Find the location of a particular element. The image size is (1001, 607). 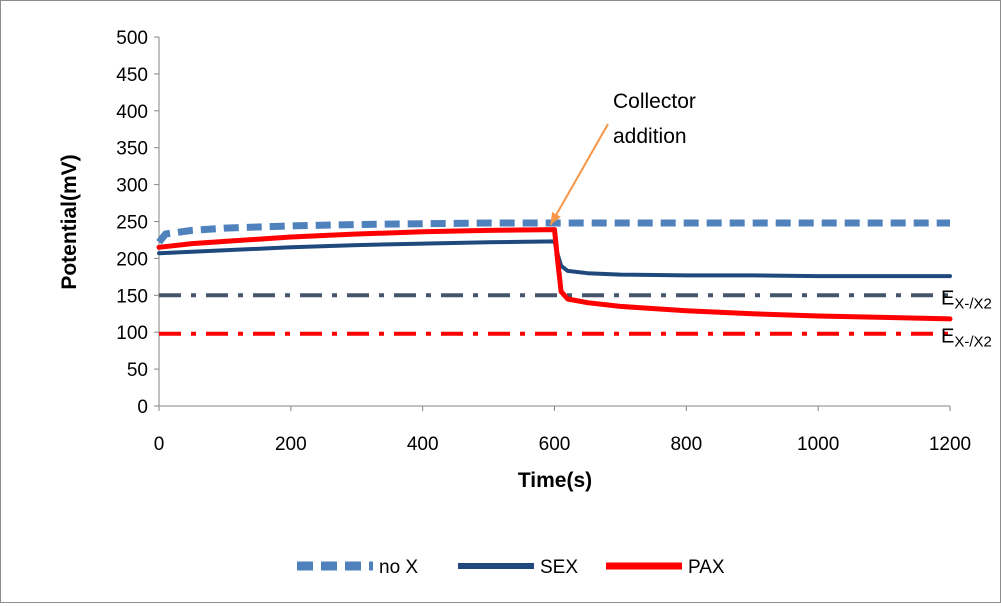

y-tick-label: 50 is located at coordinates (137, 370).